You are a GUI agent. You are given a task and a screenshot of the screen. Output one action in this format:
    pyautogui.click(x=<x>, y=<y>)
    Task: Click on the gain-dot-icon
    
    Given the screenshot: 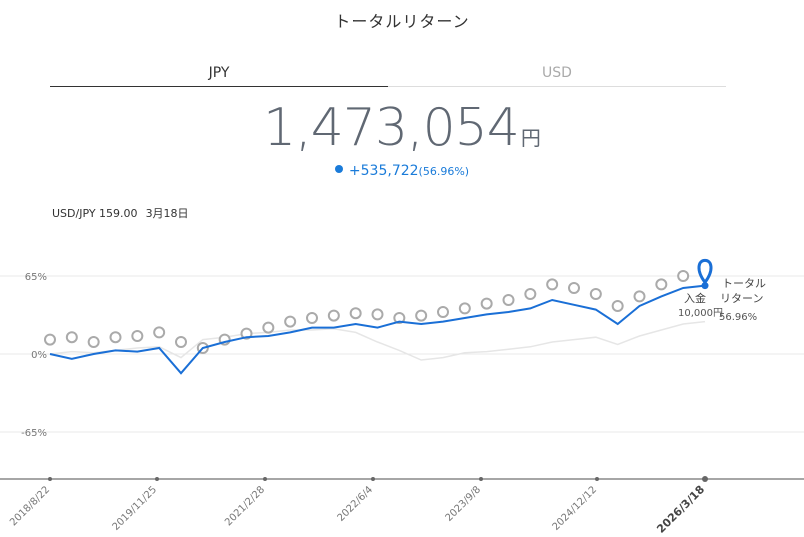 What is the action you would take?
    pyautogui.click(x=338, y=169)
    